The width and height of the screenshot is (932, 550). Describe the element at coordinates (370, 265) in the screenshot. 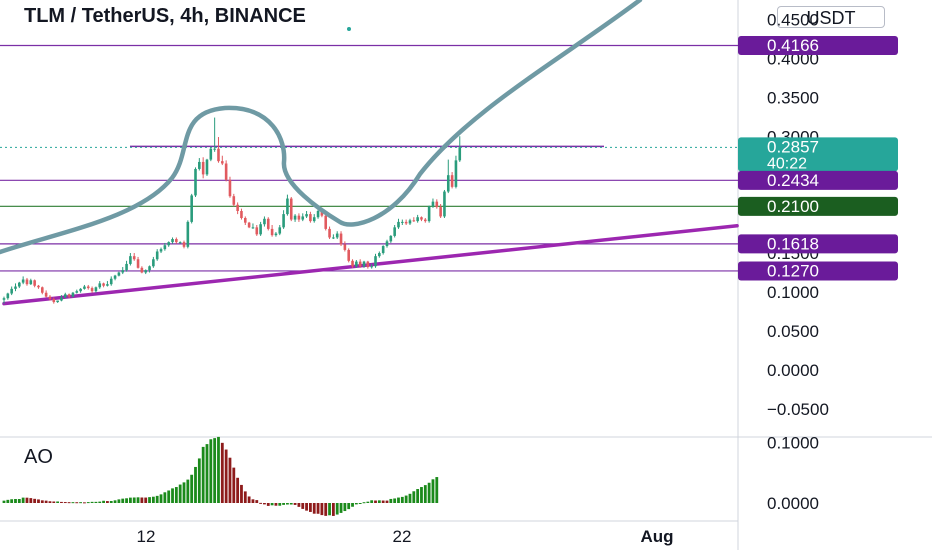

I see `trend-line` at that location.